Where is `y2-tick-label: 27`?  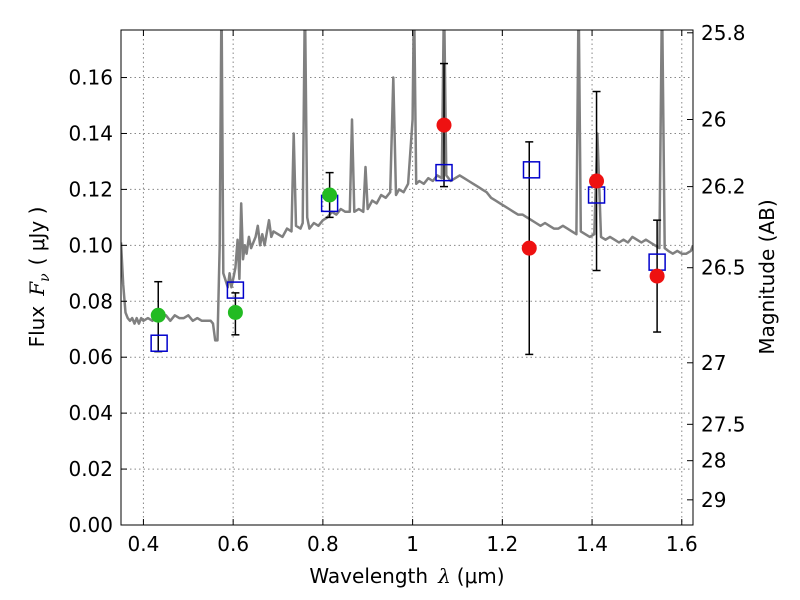 y2-tick-label: 27 is located at coordinates (713, 363).